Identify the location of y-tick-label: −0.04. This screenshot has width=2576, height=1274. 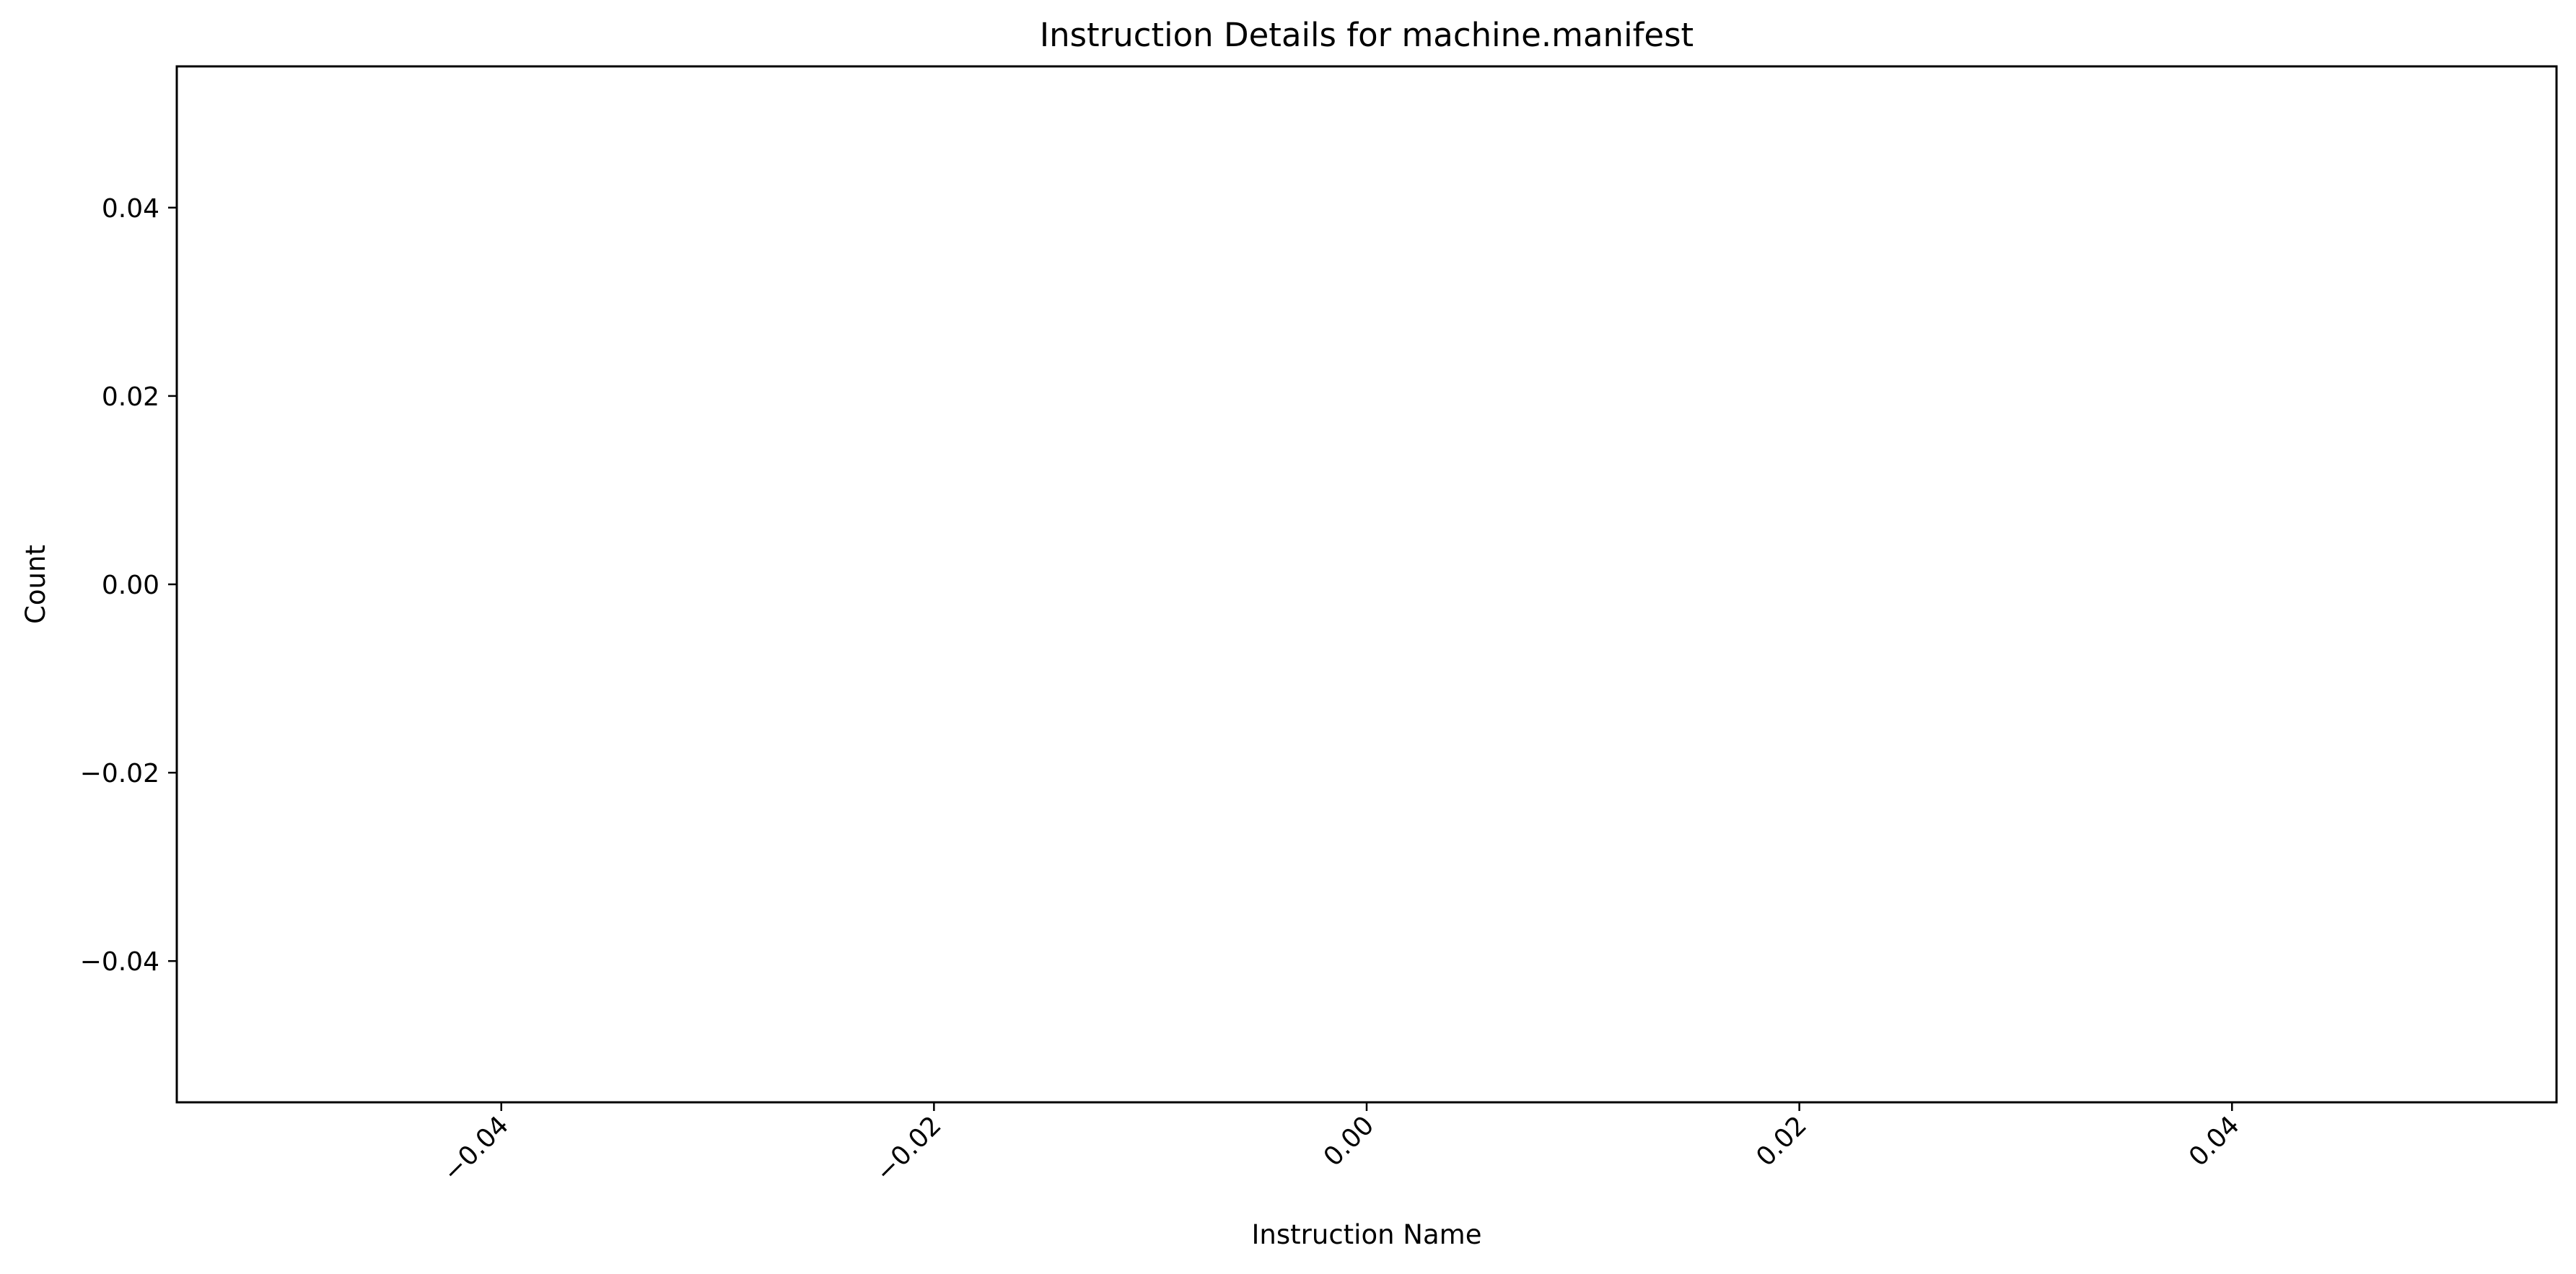
(120, 962).